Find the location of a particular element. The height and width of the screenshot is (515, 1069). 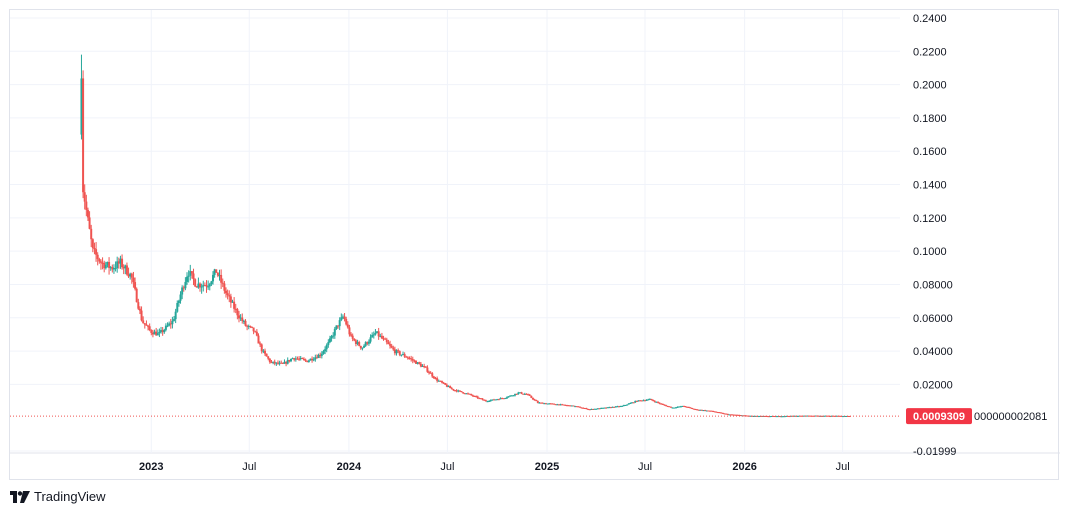

tradingview-logo: TradingView is located at coordinates (58, 496).